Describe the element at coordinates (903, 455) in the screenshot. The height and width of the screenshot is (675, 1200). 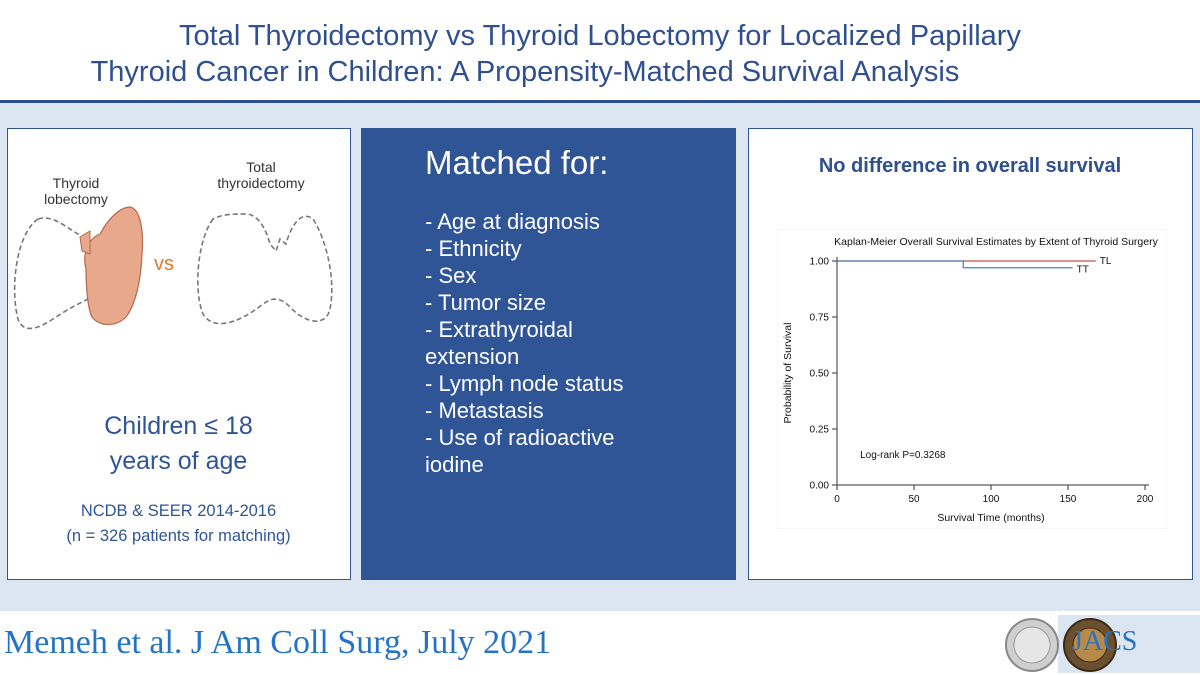
I see `log-rank-annotation: Log-rank P=0.3268` at that location.